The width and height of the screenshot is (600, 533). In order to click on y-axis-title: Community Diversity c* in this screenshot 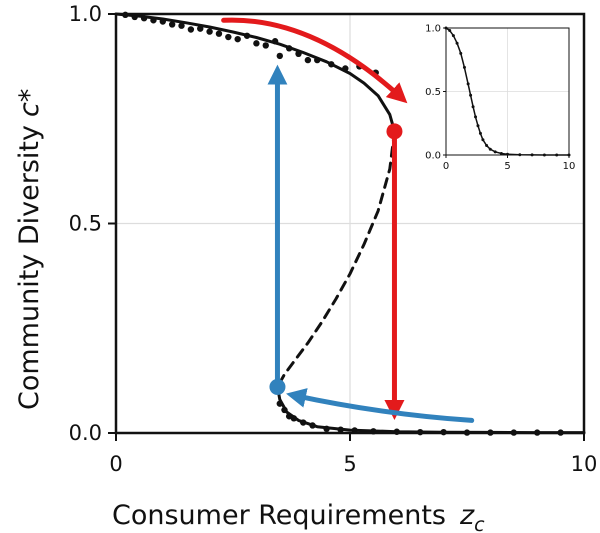, I will do `click(29, 249)`.